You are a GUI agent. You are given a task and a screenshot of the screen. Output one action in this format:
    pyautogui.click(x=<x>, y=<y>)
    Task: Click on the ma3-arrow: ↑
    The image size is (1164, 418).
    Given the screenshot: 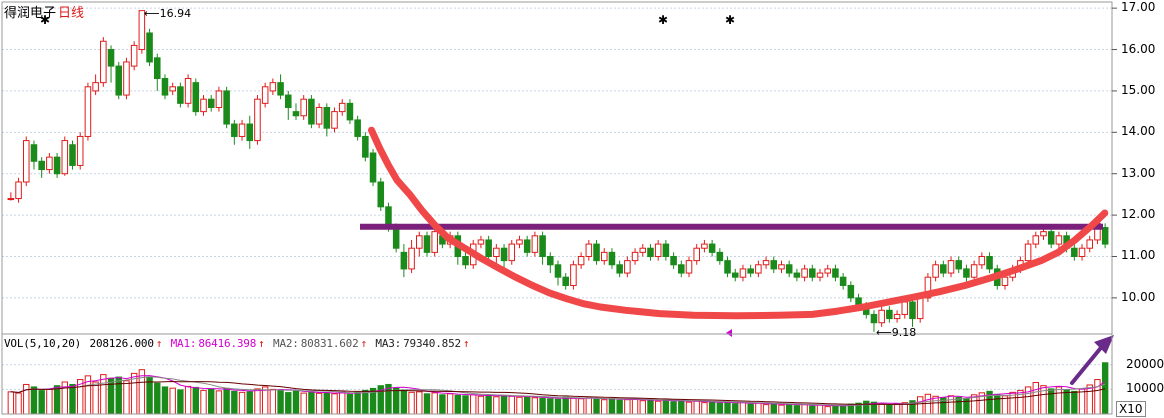 What is the action you would take?
    pyautogui.click(x=466, y=343)
    